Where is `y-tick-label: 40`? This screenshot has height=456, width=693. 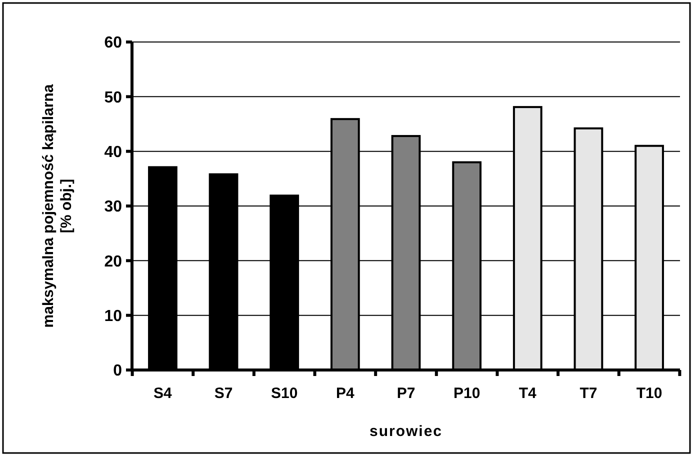
y-tick-label: 40 is located at coordinates (113, 152).